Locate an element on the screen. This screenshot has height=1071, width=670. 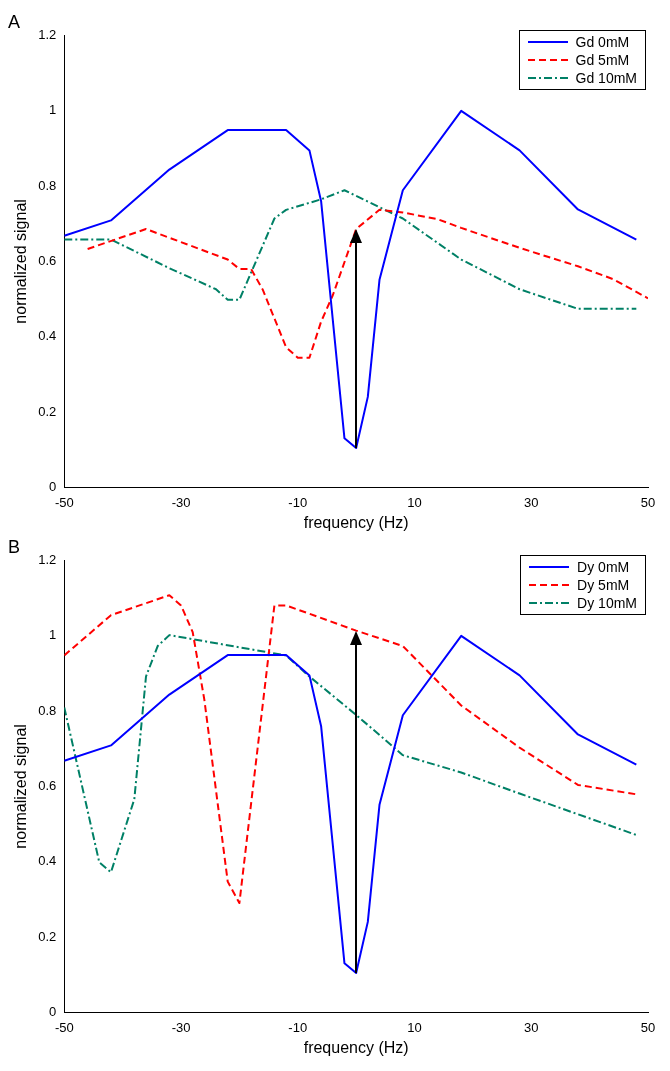
legend-label: Gd 0mM is located at coordinates (602, 41).